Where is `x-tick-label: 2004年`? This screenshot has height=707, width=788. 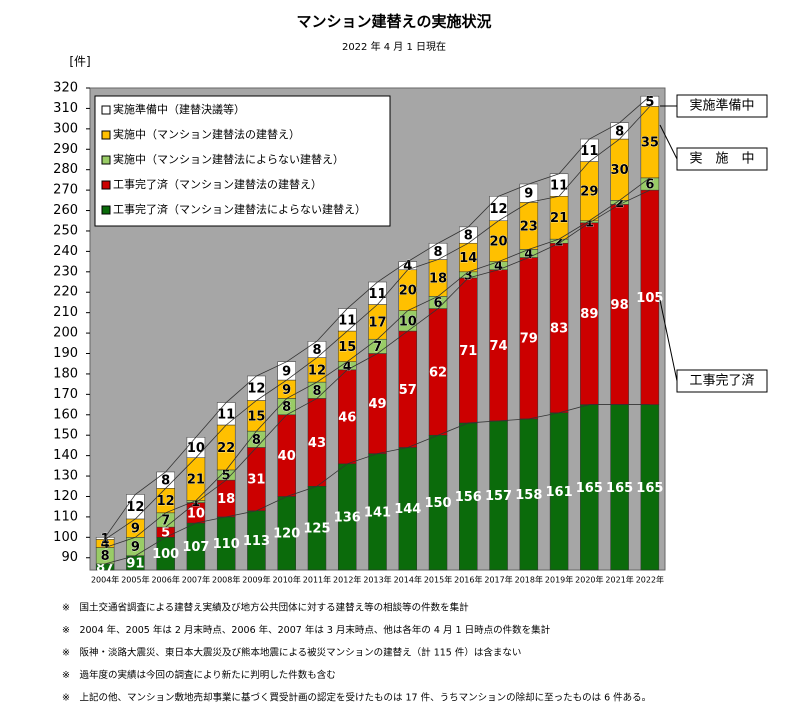 x-tick-label: 2004年 is located at coordinates (105, 580).